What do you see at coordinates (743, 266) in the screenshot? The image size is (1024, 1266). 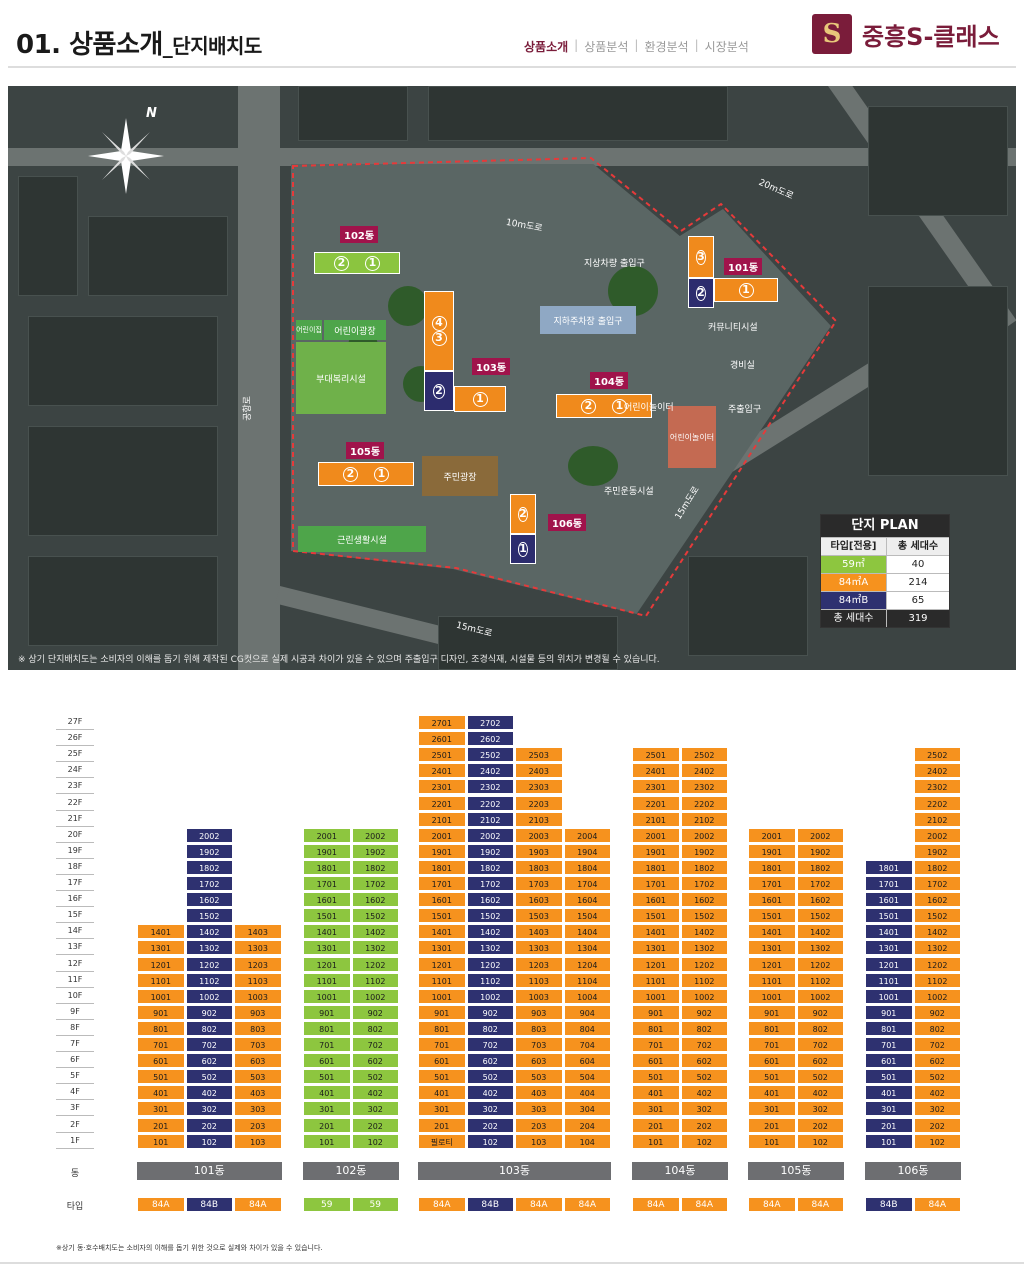 I see `dong-tag-101: 101동` at bounding box center [743, 266].